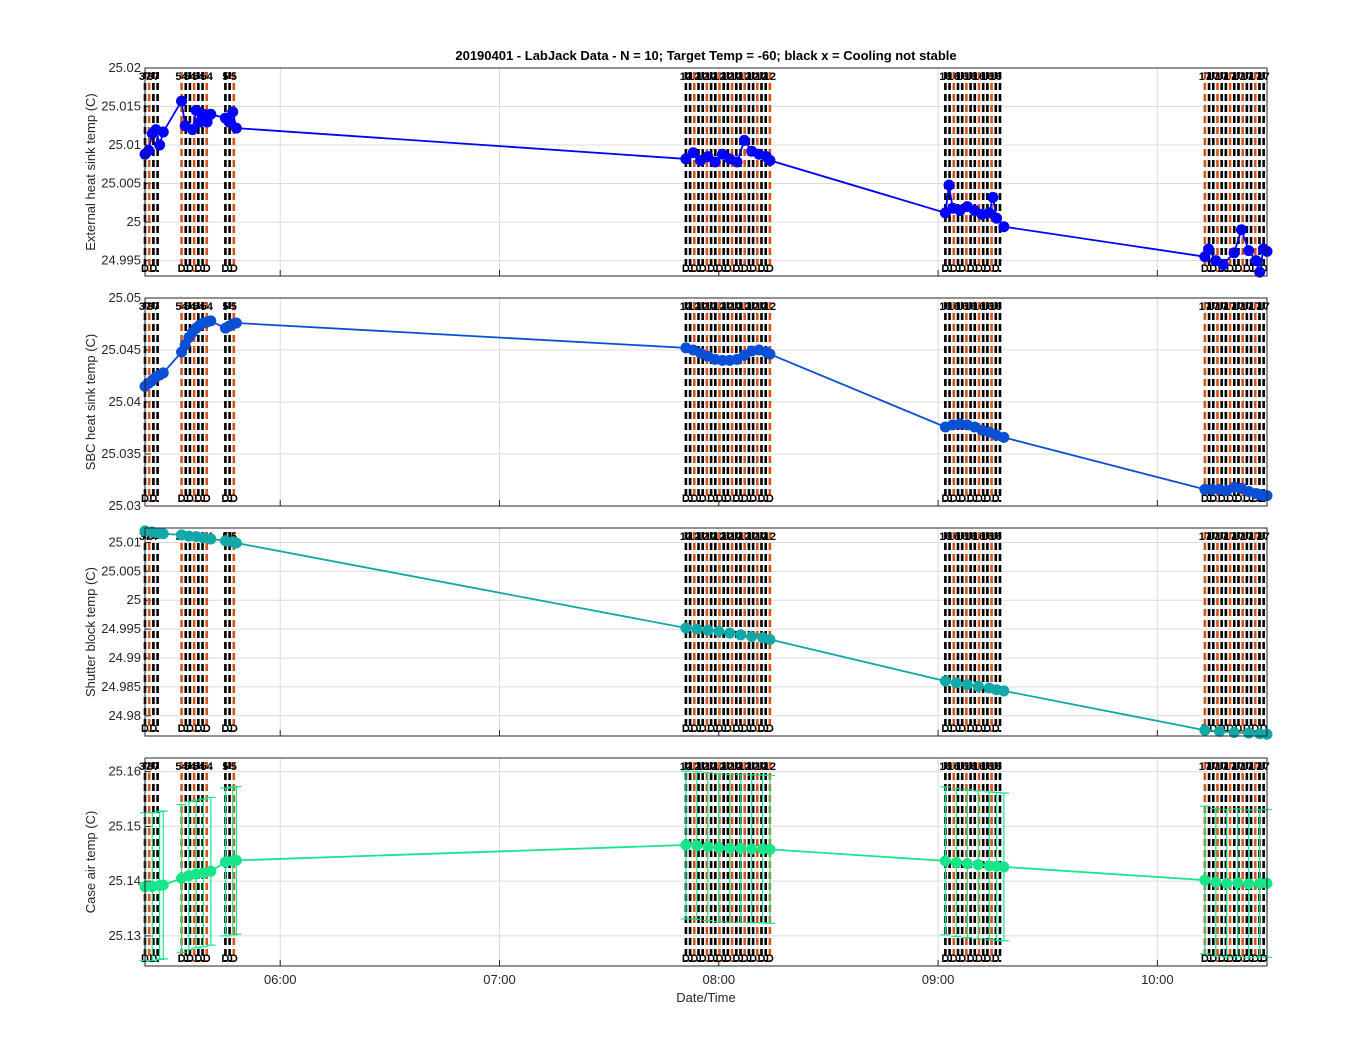 Image resolution: width=1350 pixels, height=1050 pixels. I want to click on y-tick-label: 25.14, so click(124, 880).